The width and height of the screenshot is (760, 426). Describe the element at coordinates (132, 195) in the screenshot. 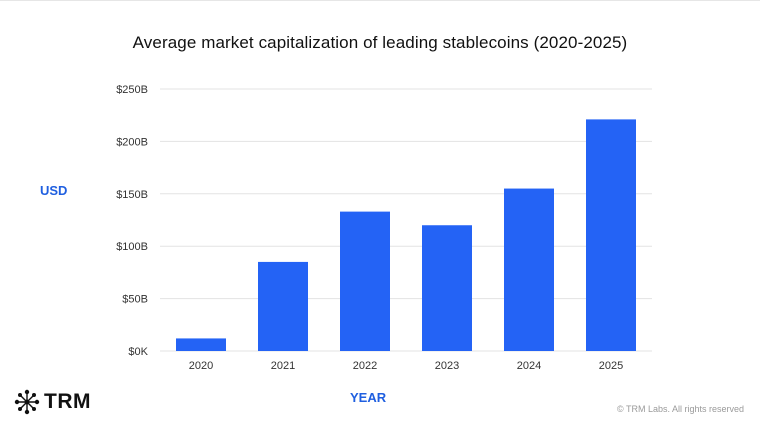

I see `y-tick-label: $150B` at that location.